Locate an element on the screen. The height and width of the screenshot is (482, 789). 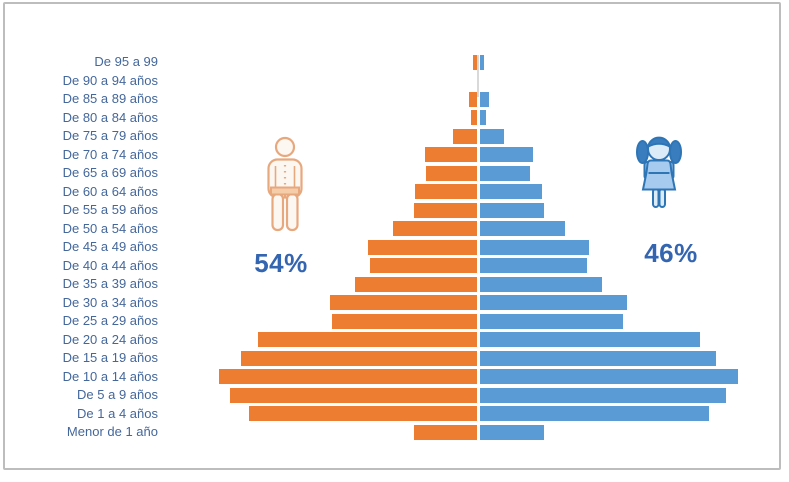
age-group-label: De 10 a 14 años is located at coordinates (110, 376).